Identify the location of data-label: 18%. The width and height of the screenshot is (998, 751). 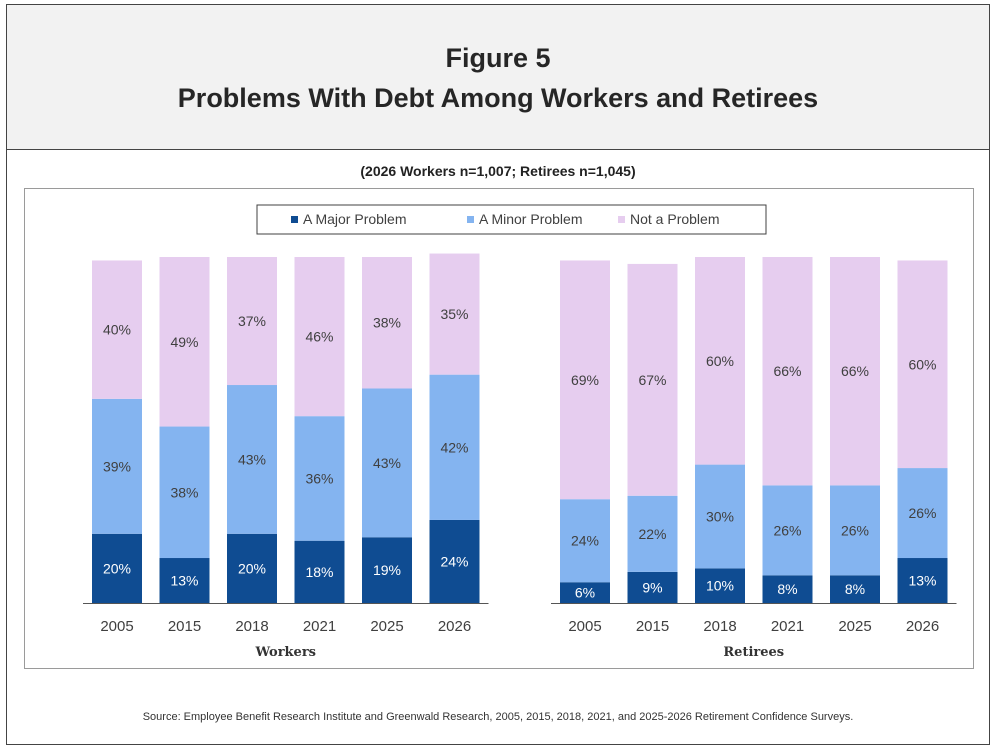
(319, 572).